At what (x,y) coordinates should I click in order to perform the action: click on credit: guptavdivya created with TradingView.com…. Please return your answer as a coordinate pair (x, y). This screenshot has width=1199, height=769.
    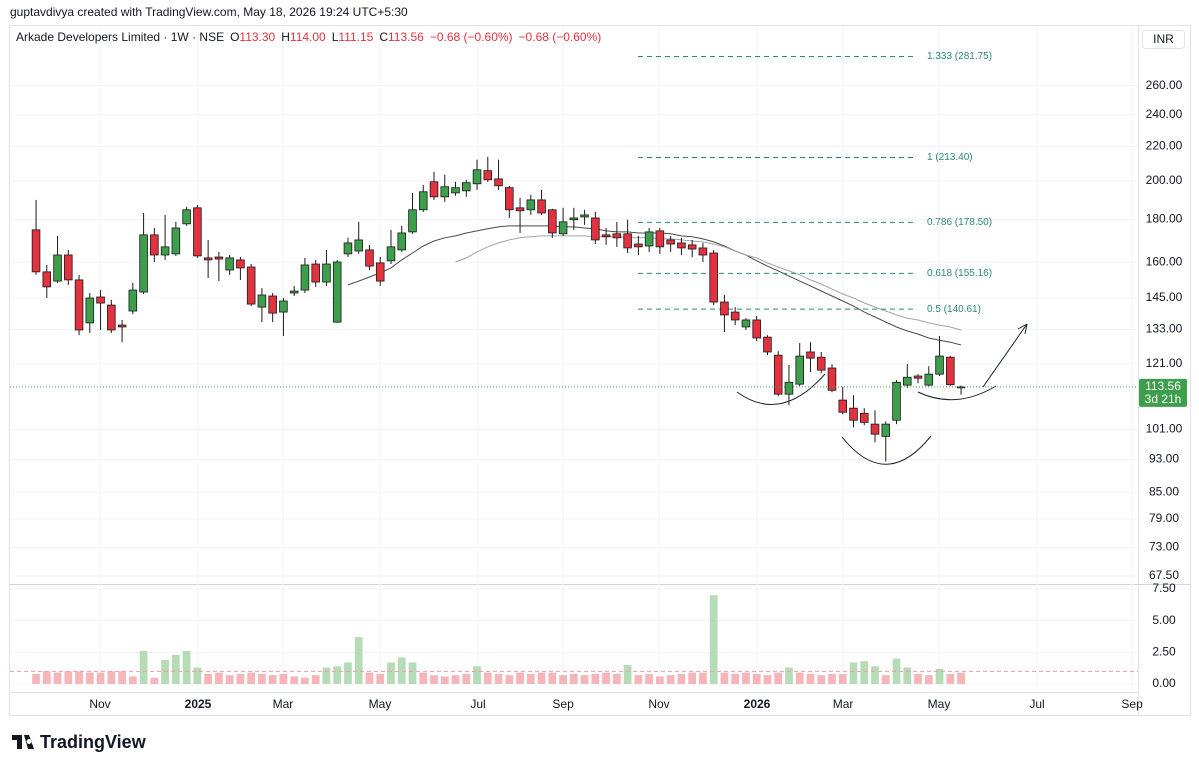
    Looking at the image, I should click on (209, 12).